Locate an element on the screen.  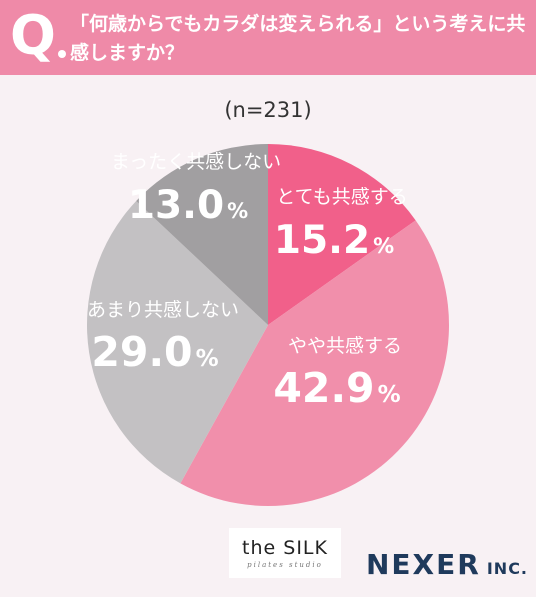
the-silk-logo: the SILK pilates studio is located at coordinates (285, 553).